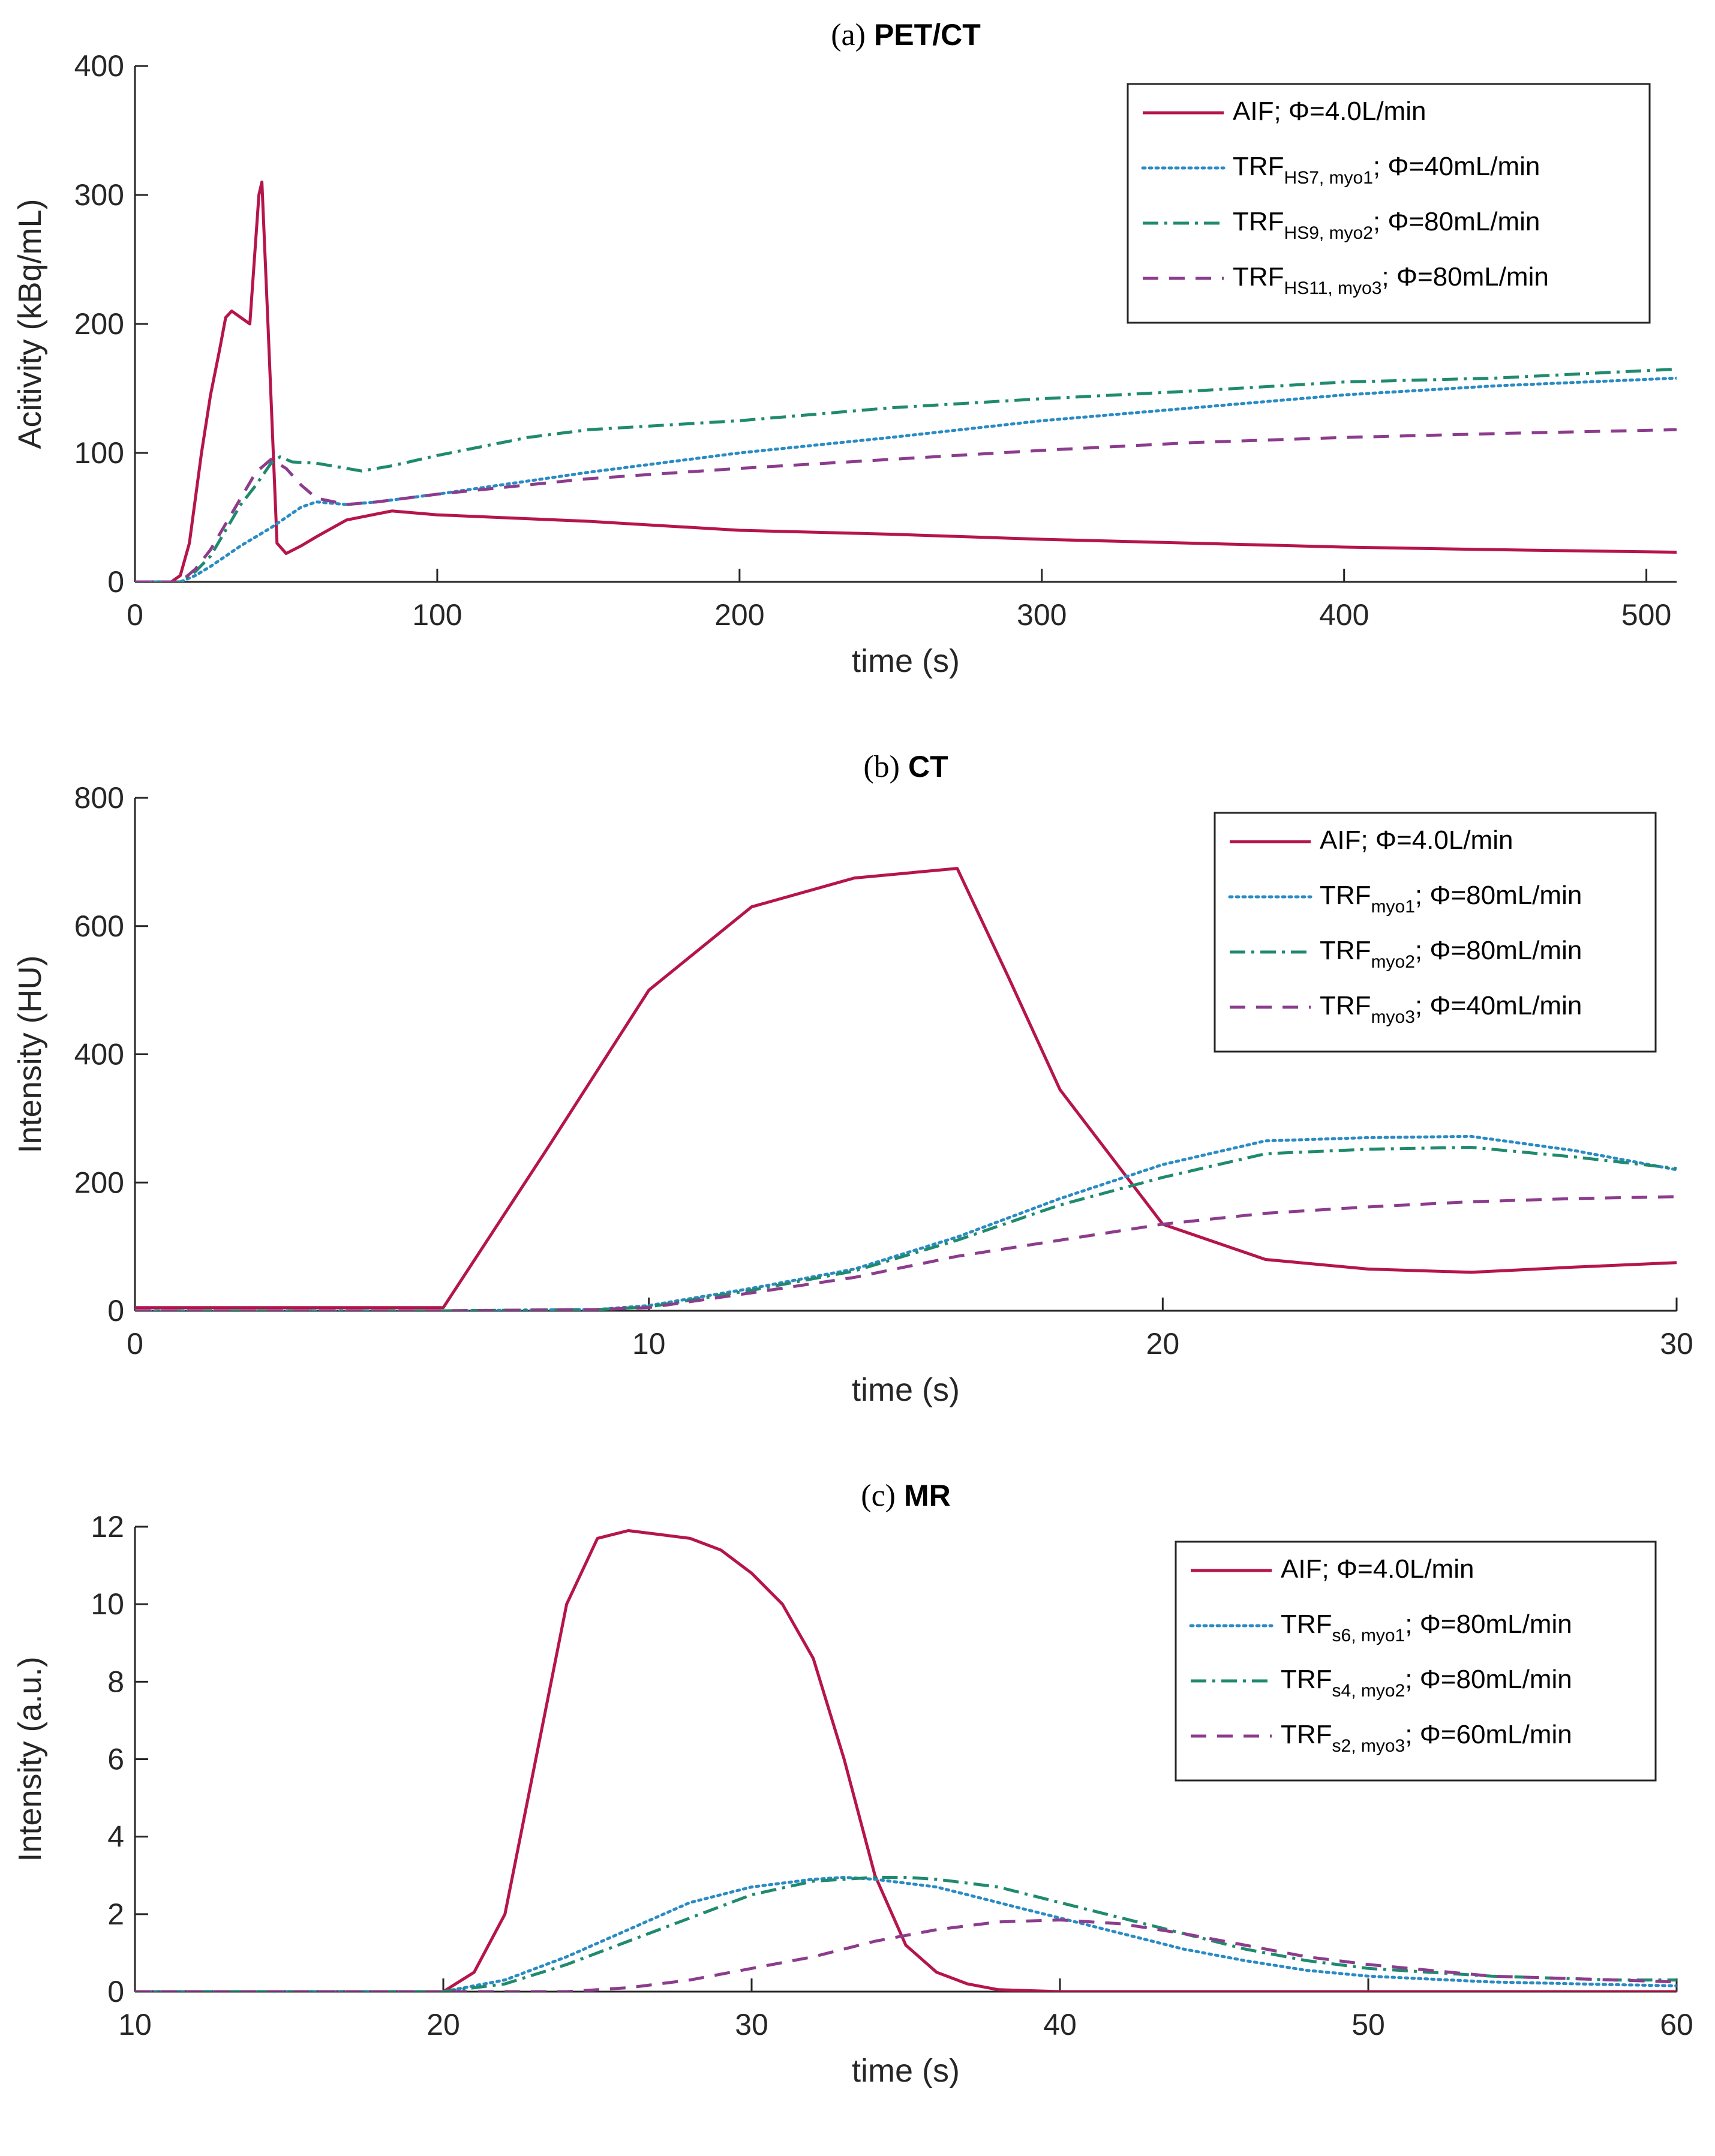  I want to click on legend-subscript: s2, myo3, so click(1368, 1746).